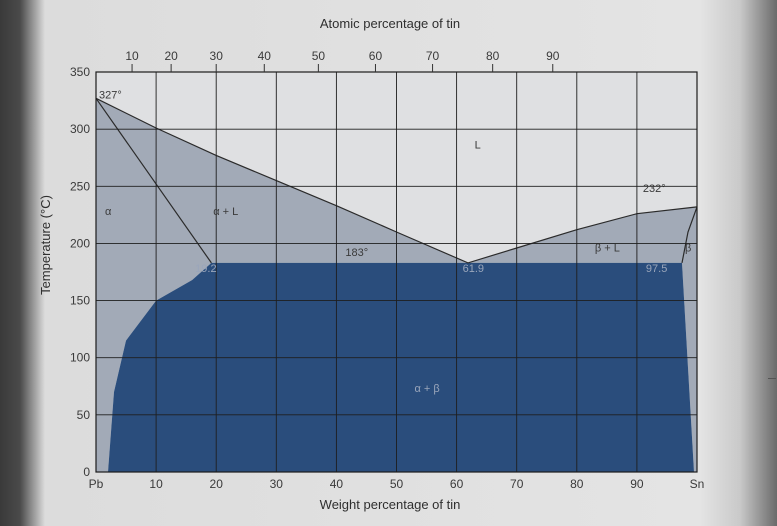 The height and width of the screenshot is (526, 777). What do you see at coordinates (688, 248) in the screenshot?
I see `phase-annotation: β` at bounding box center [688, 248].